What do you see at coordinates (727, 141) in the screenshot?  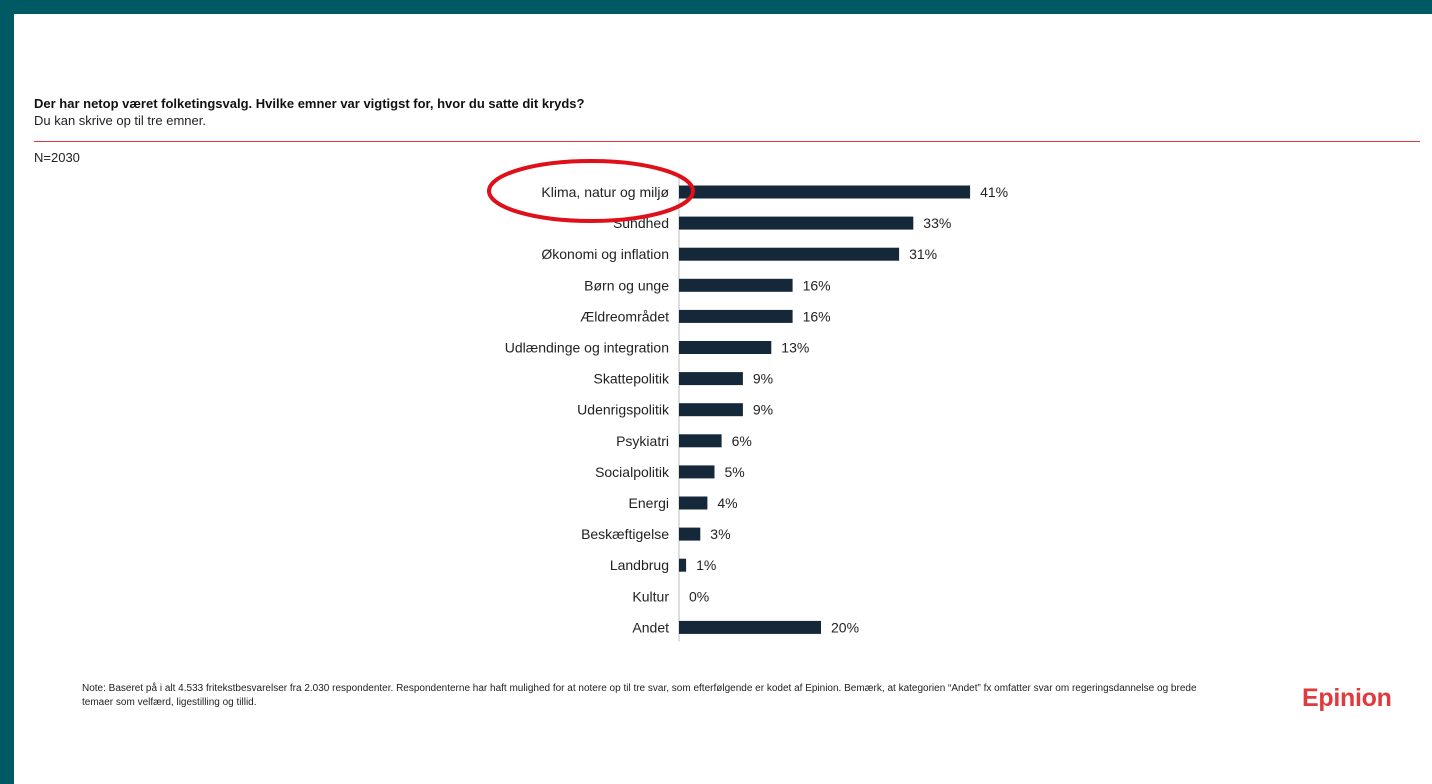 I see `title-divider` at bounding box center [727, 141].